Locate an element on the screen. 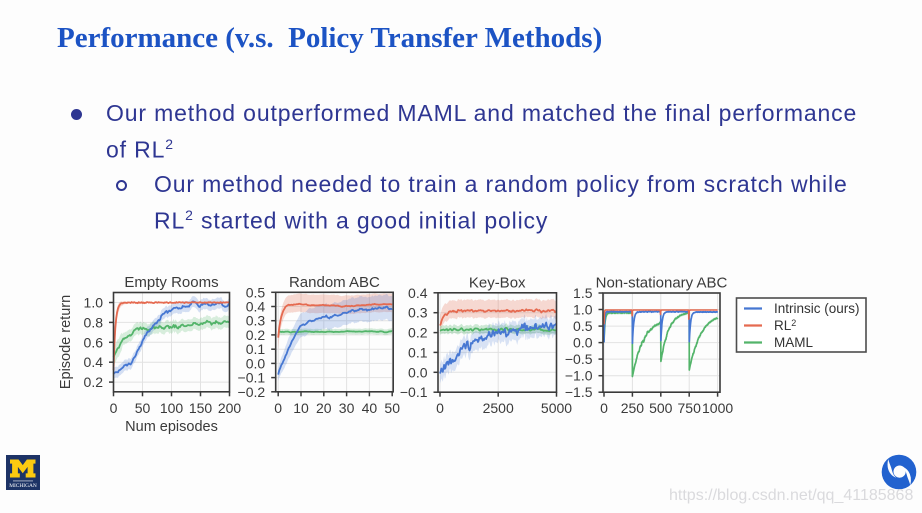 Image resolution: width=922 pixels, height=513 pixels. svg-text: −1.5 is located at coordinates (579, 392).